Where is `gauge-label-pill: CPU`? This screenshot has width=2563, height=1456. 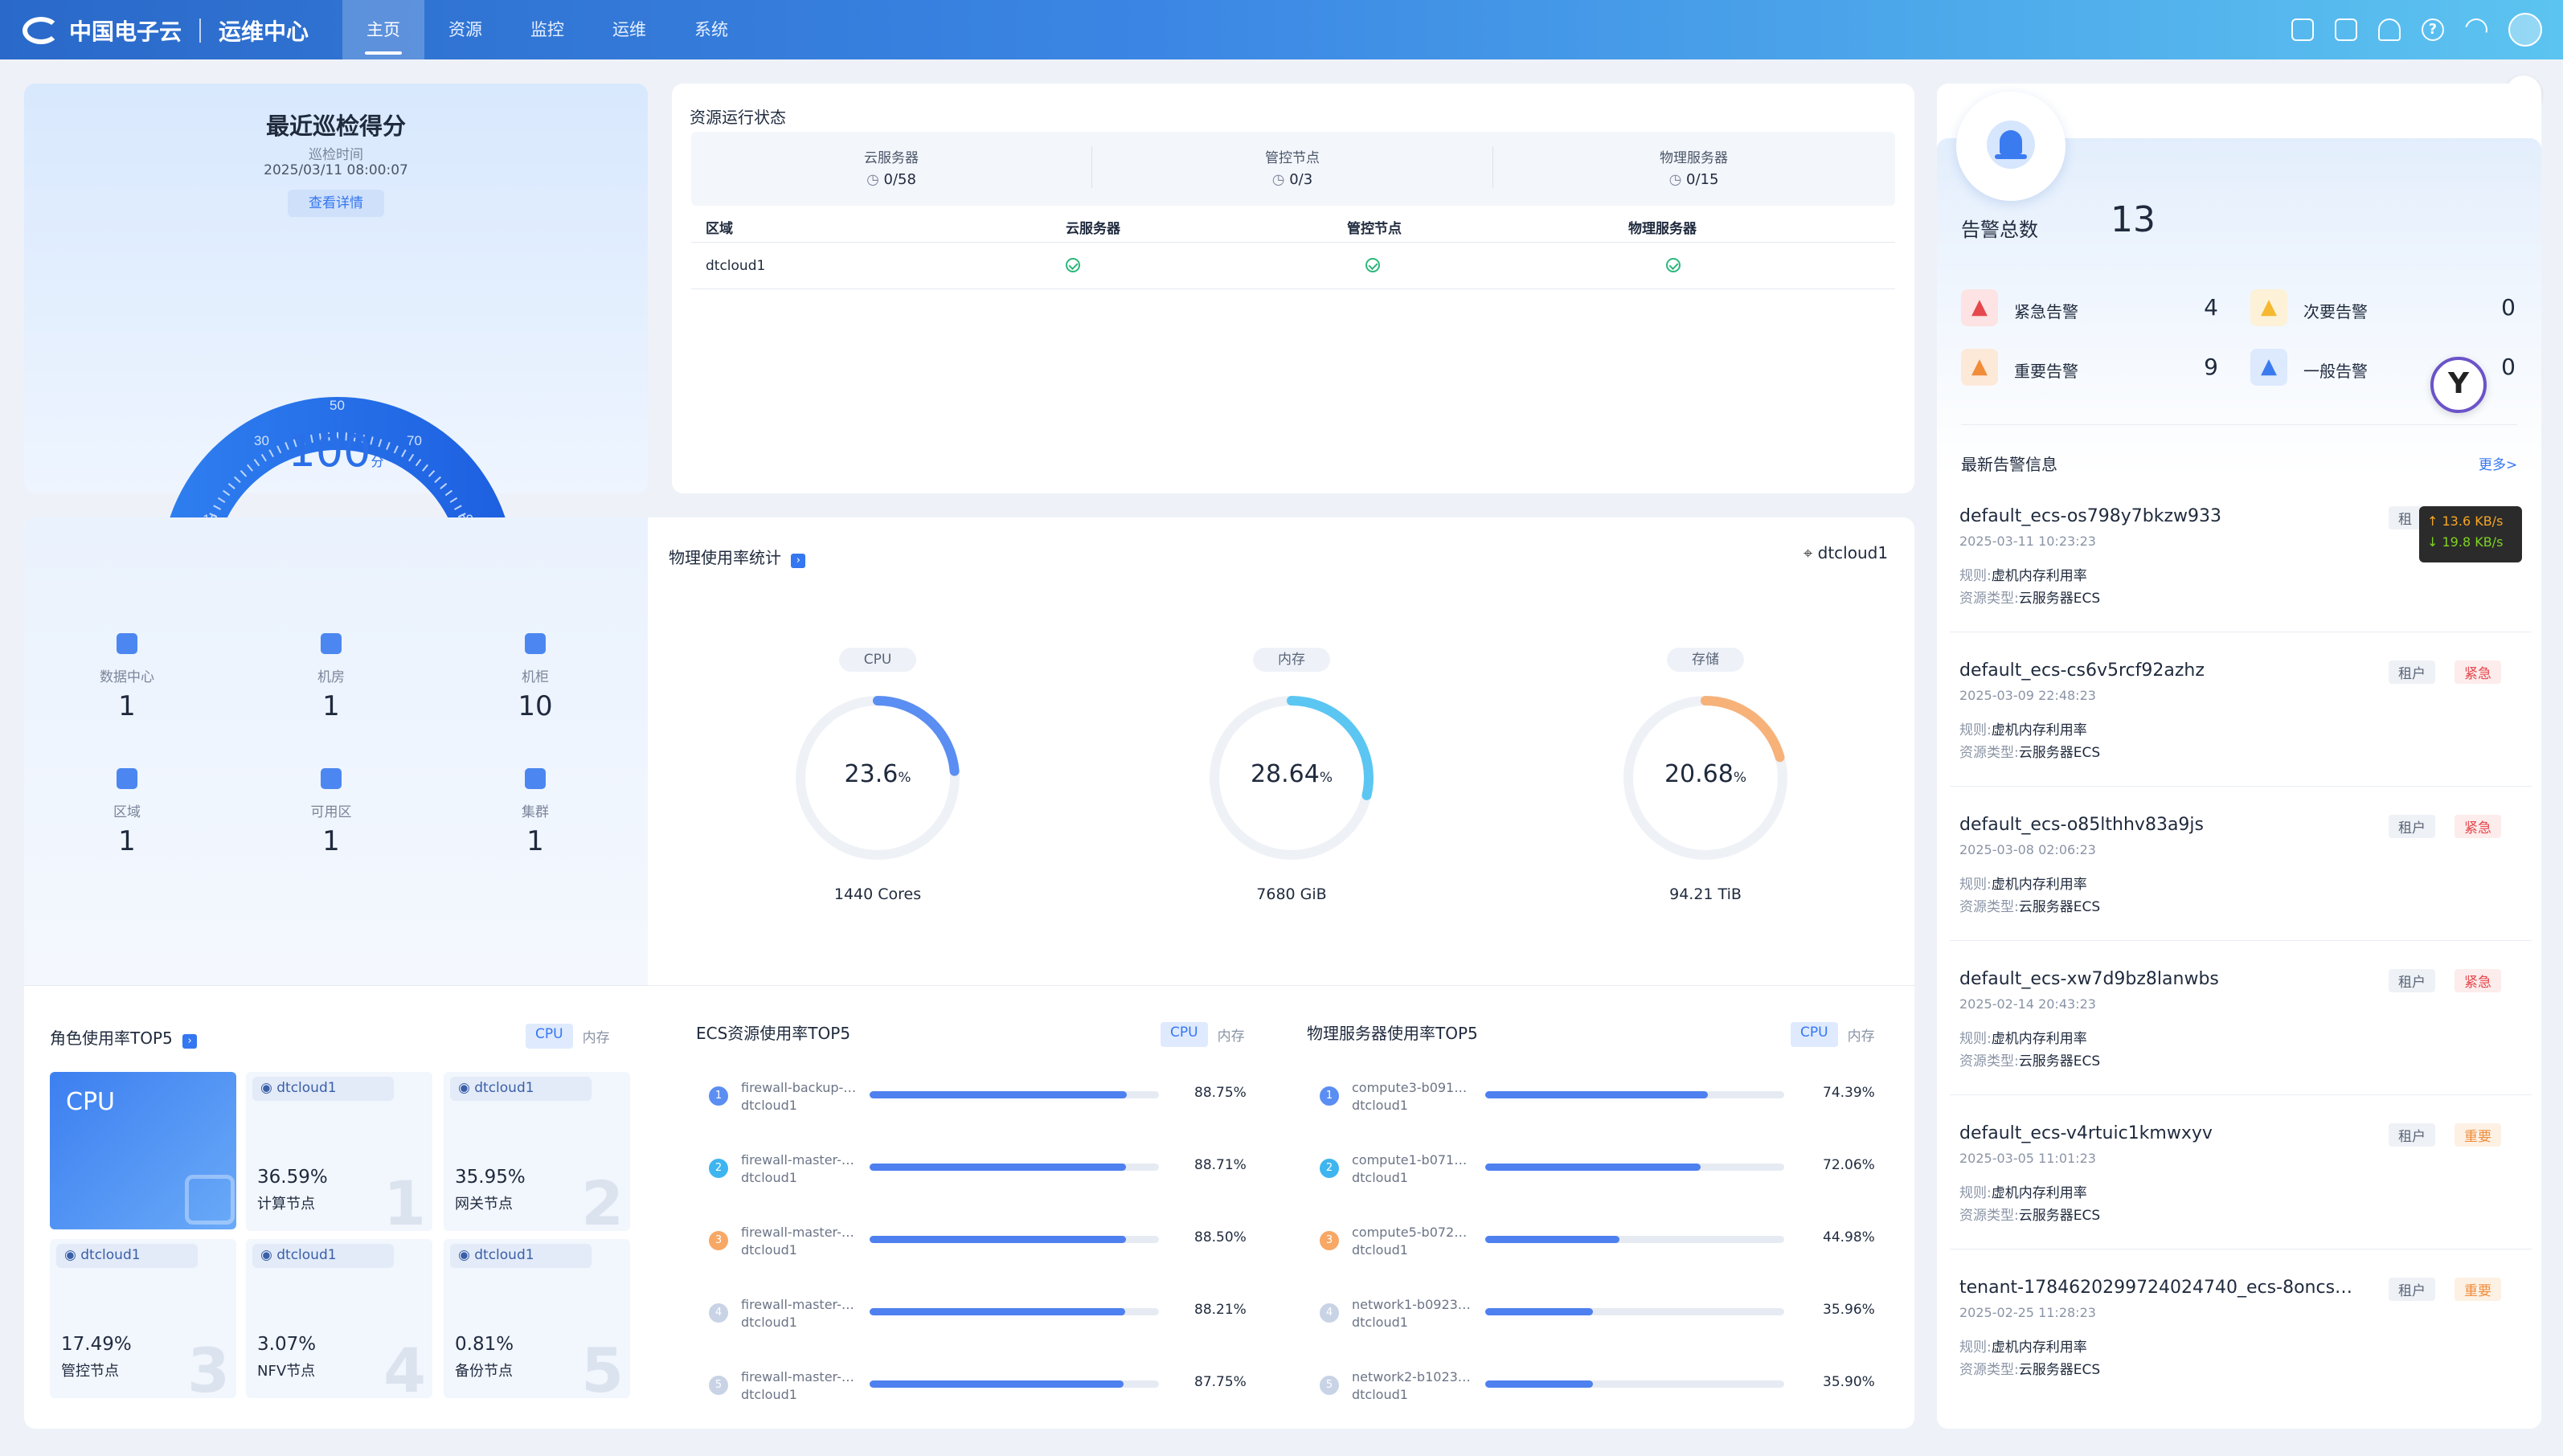
gauge-label-pill: CPU is located at coordinates (877, 660).